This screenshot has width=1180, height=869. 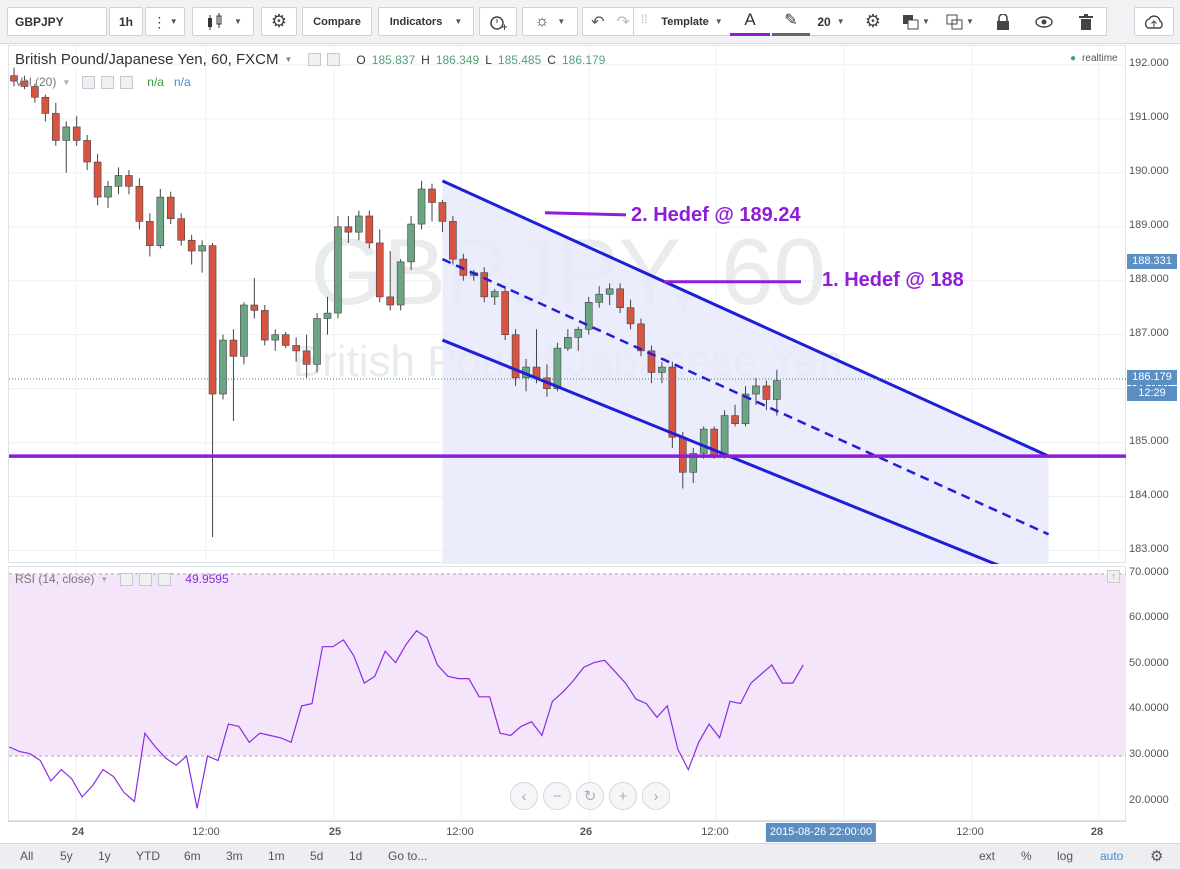 What do you see at coordinates (685, 21) in the screenshot?
I see `template-label: Template` at bounding box center [685, 21].